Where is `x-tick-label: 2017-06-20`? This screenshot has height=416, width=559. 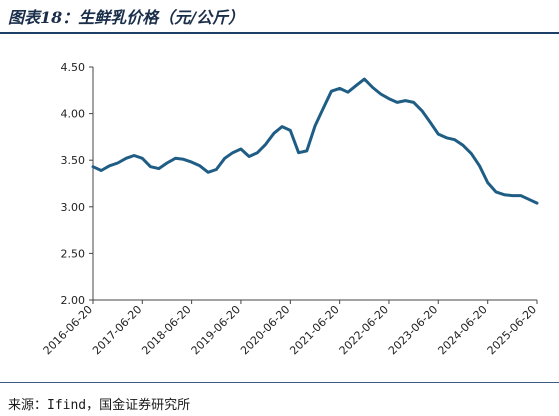
x-tick-label: 2017-06-20 is located at coordinates (117, 330).